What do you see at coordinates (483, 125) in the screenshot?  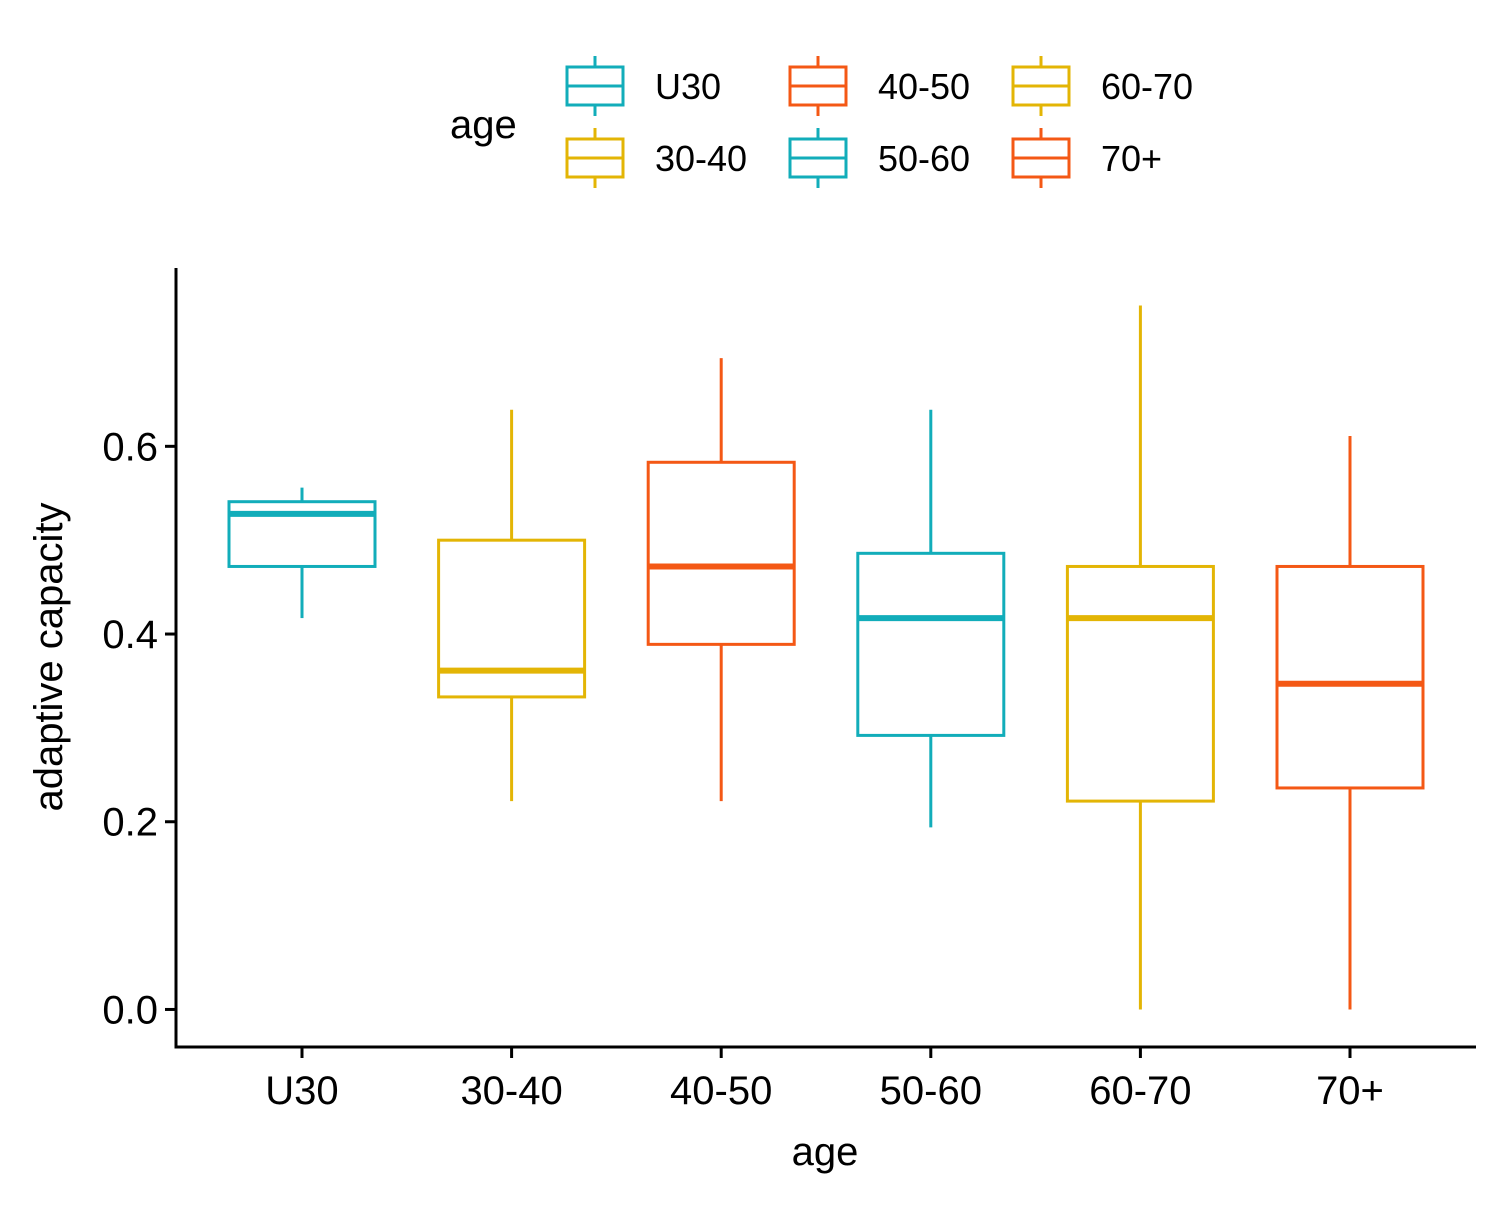 I see `legend-title: age` at bounding box center [483, 125].